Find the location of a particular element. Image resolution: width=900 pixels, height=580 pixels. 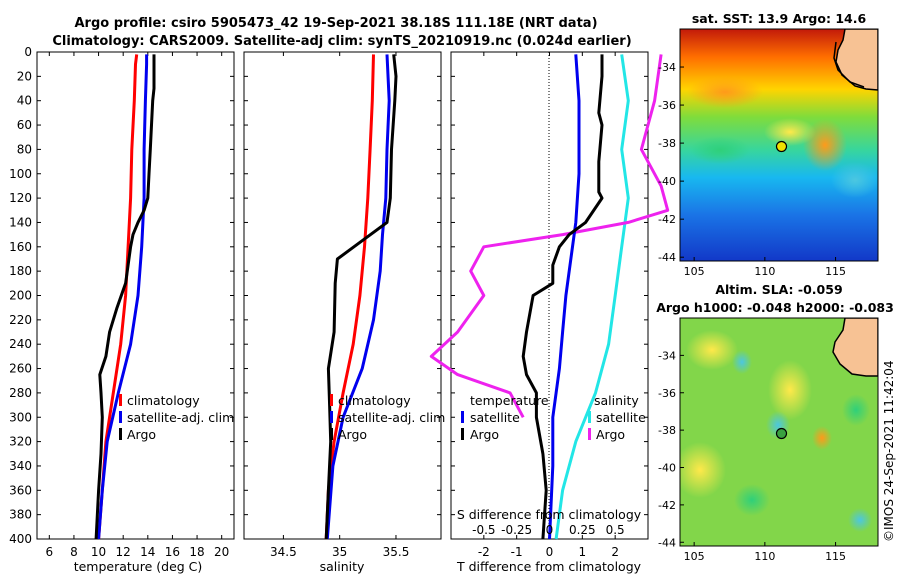

climatology-line is located at coordinates (349, 297).